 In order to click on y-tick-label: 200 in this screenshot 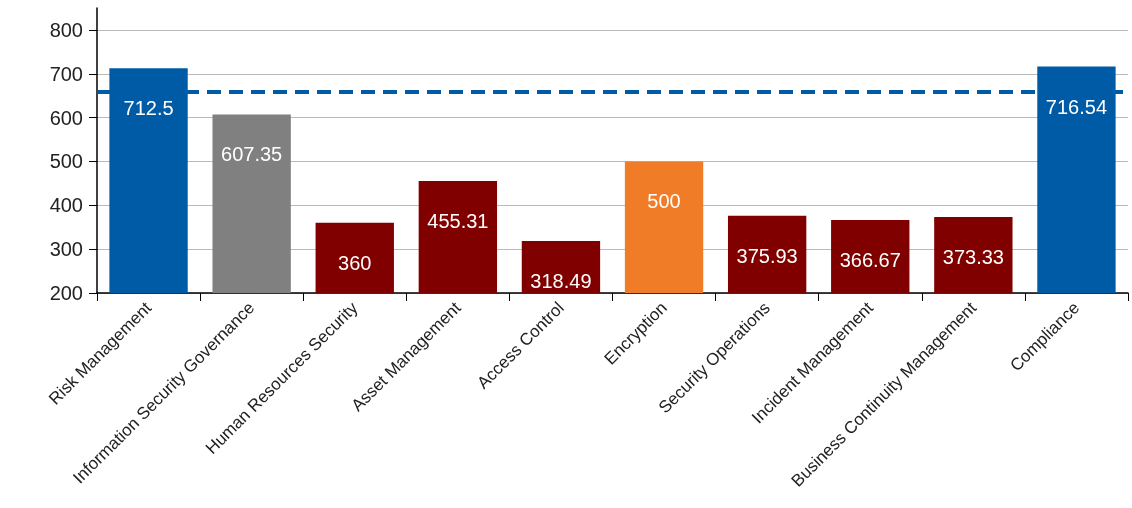, I will do `click(66, 293)`.